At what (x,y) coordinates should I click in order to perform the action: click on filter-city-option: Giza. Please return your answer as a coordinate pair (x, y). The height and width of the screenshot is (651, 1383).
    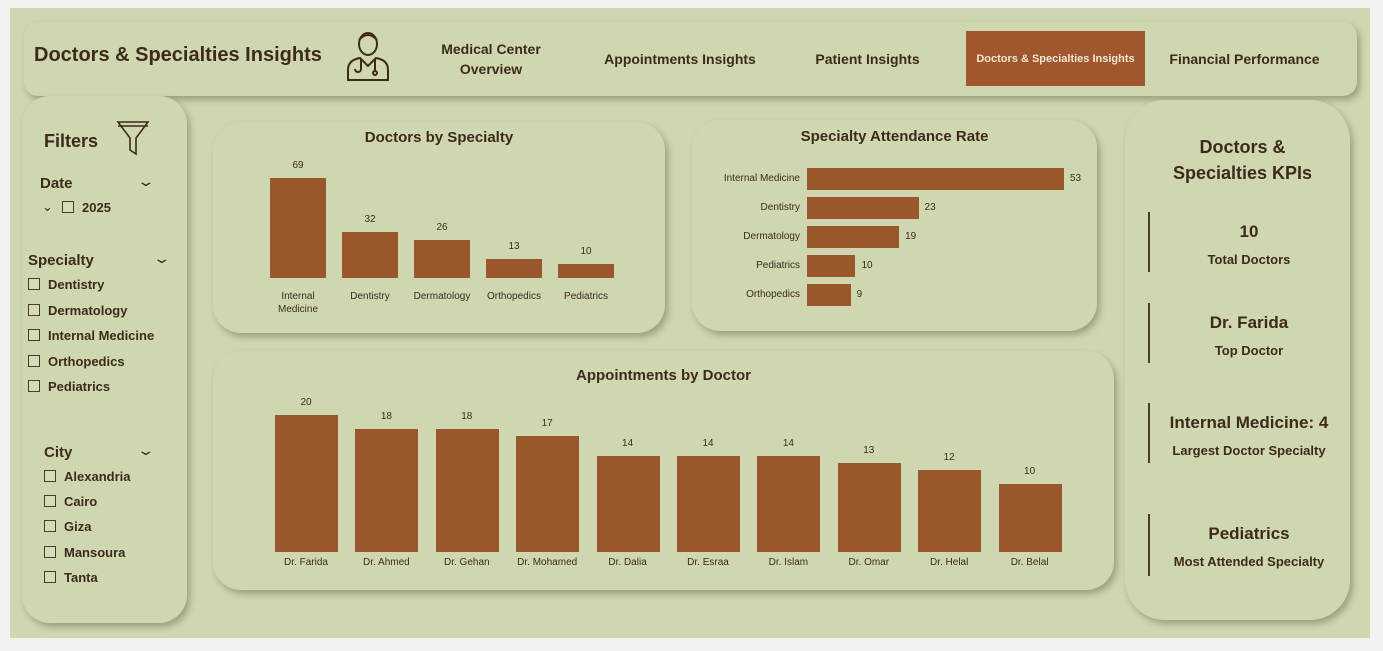
    Looking at the image, I should click on (67, 526).